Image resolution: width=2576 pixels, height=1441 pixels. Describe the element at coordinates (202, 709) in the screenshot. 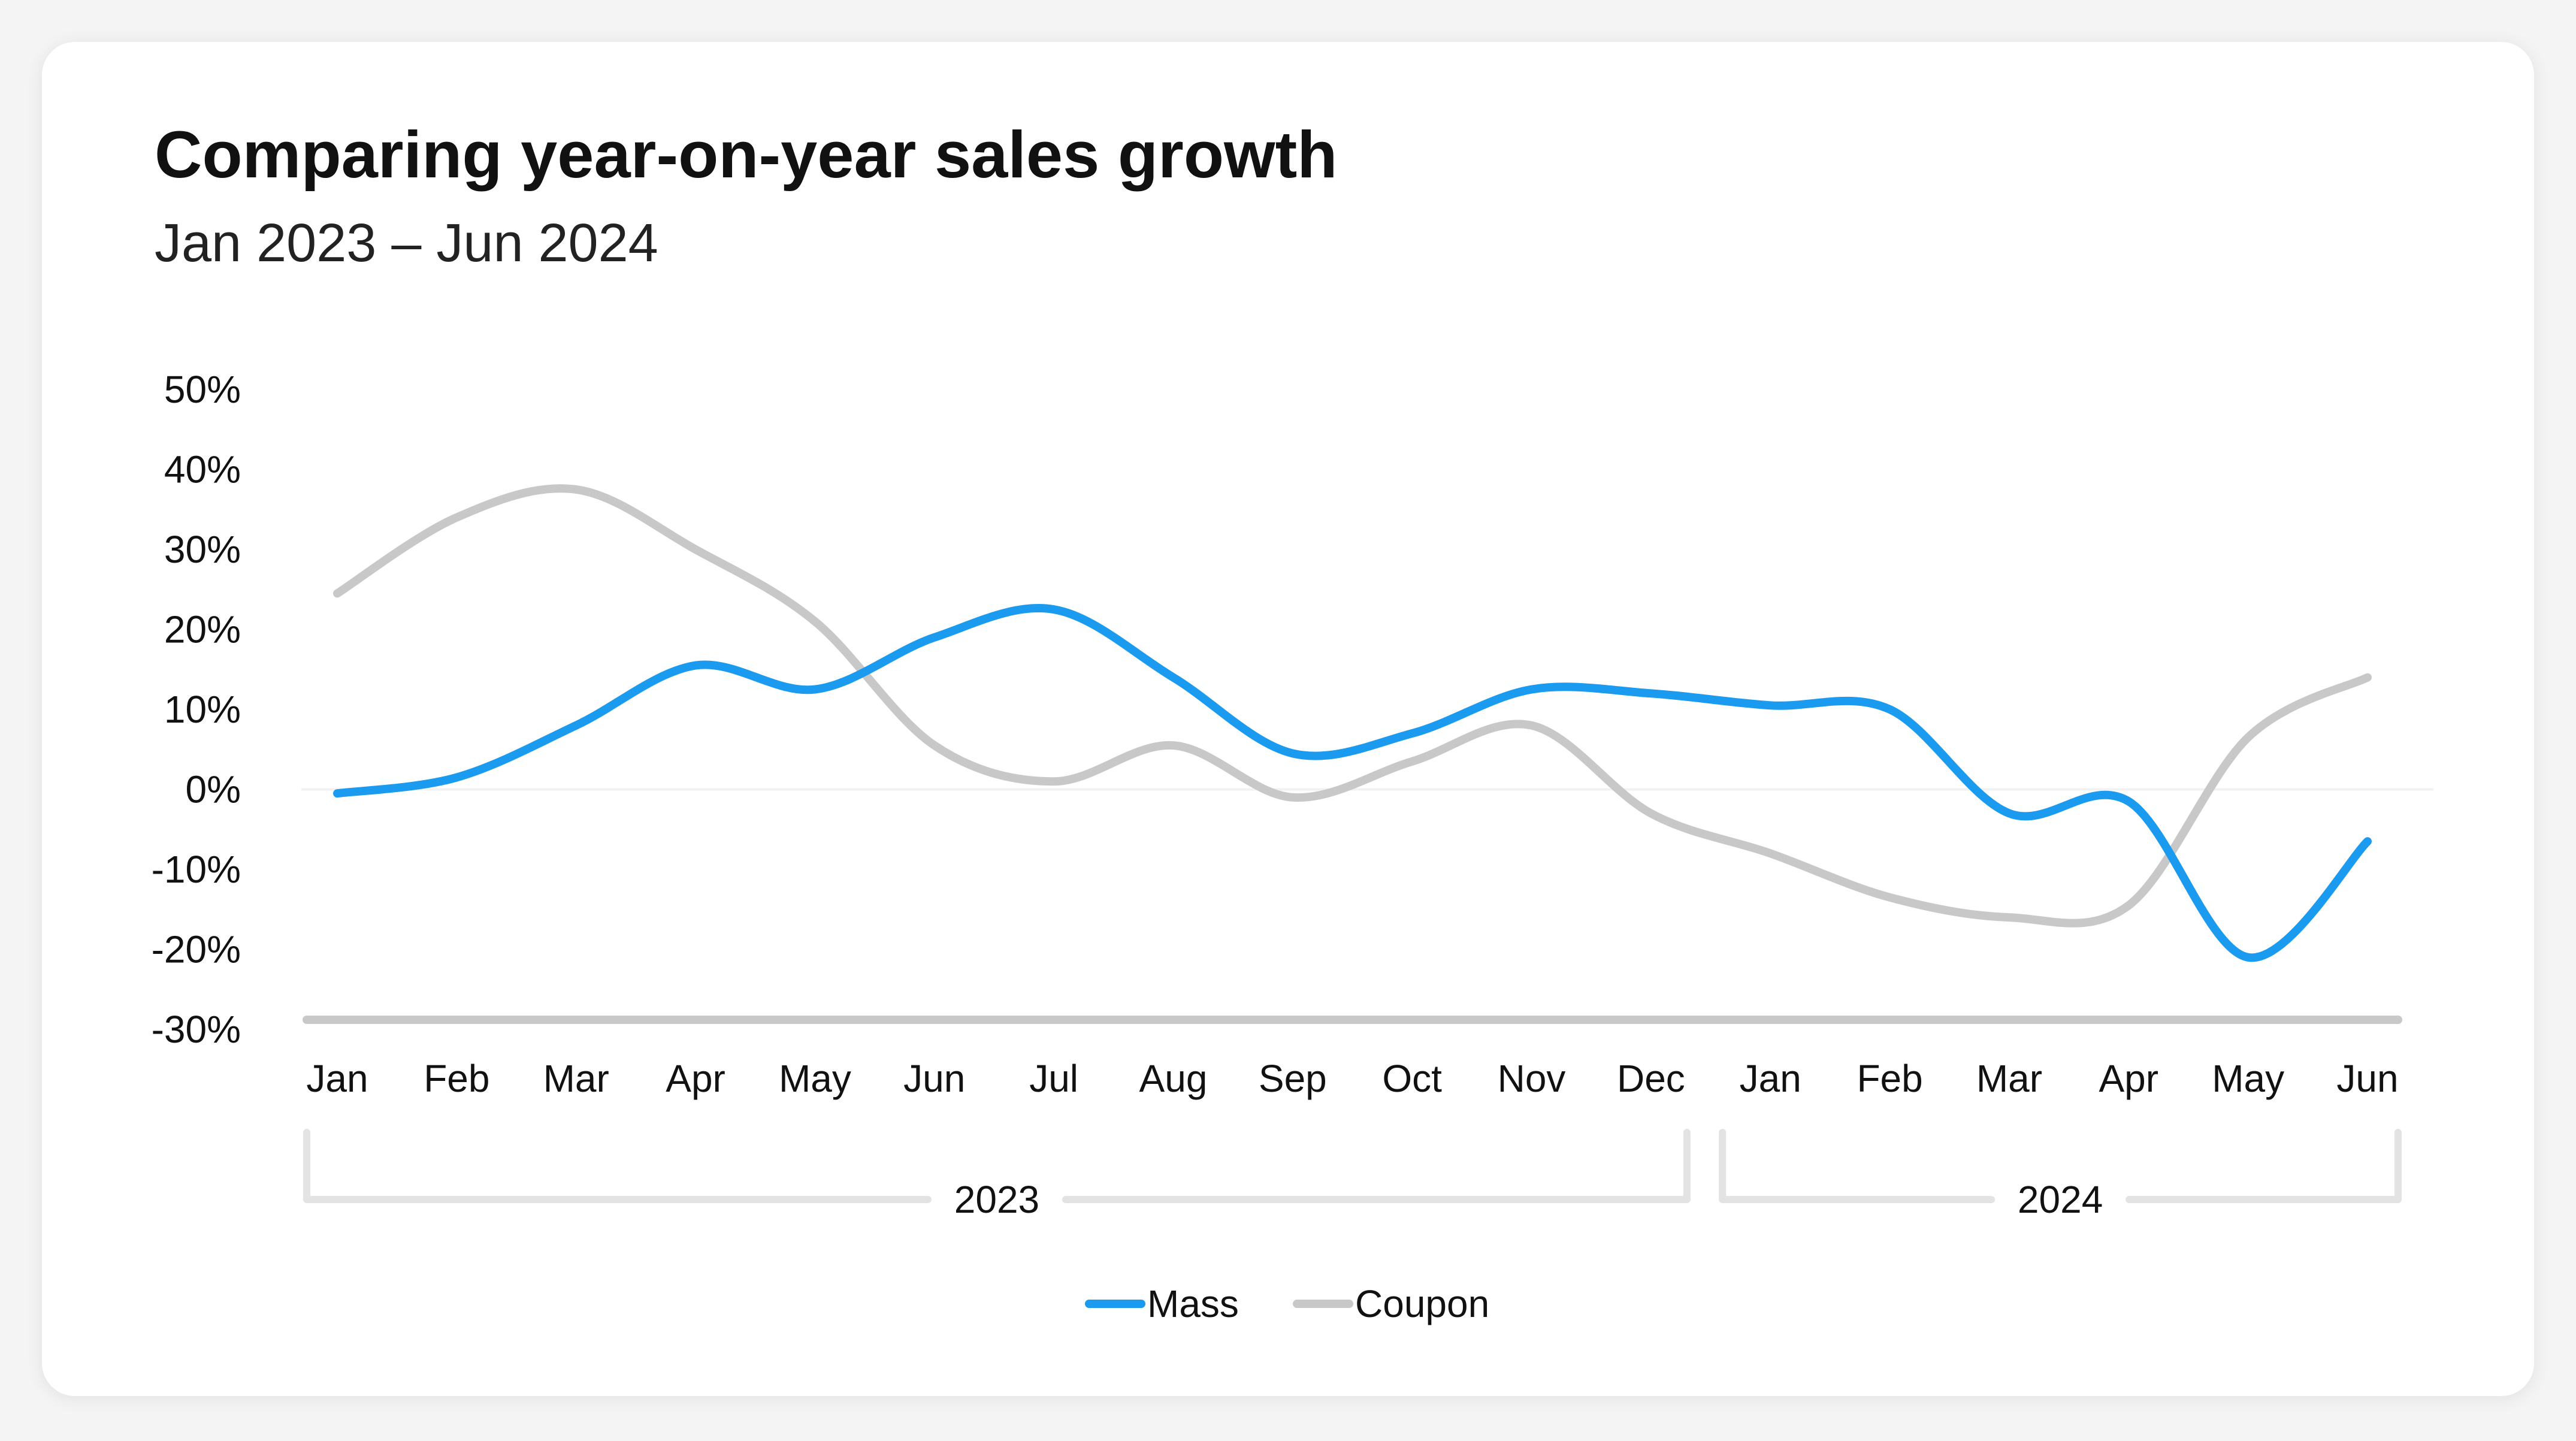

I see `y-tick-label: 10%` at that location.